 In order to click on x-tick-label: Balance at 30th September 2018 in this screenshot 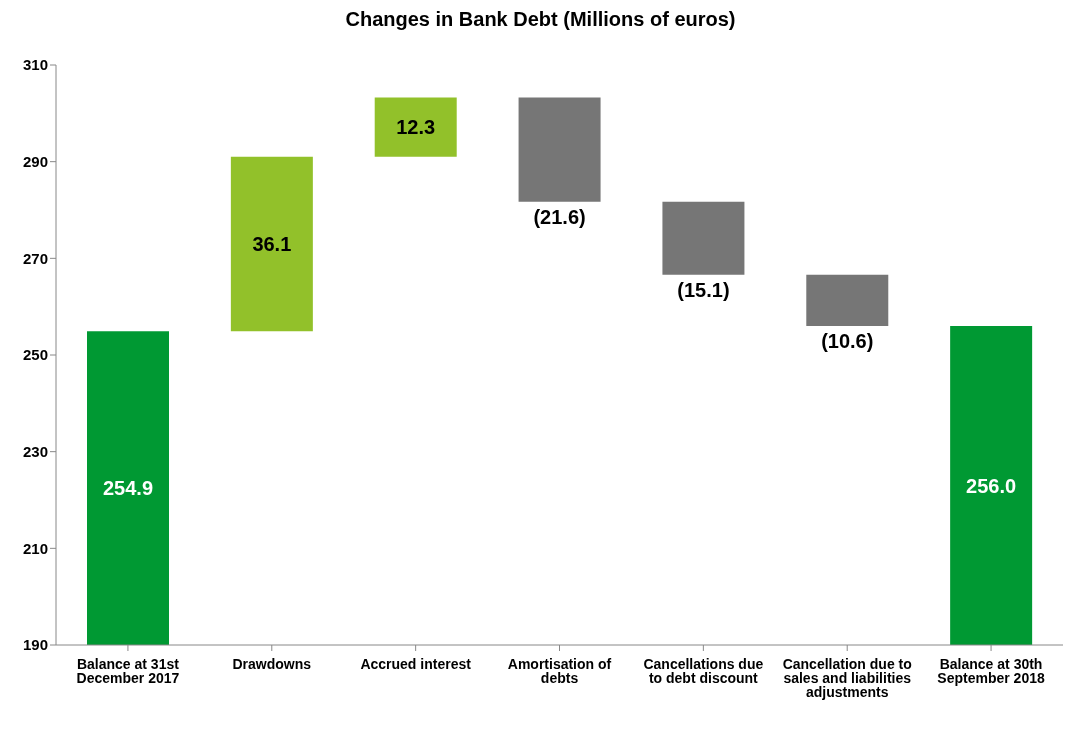, I will do `click(991, 670)`.